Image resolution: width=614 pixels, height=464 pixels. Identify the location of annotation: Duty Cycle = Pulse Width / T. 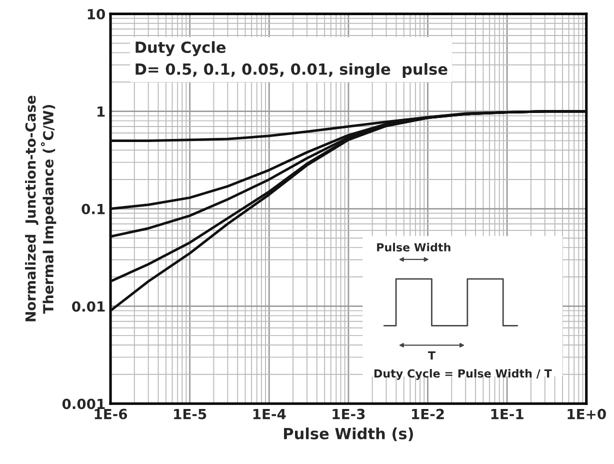
(463, 374).